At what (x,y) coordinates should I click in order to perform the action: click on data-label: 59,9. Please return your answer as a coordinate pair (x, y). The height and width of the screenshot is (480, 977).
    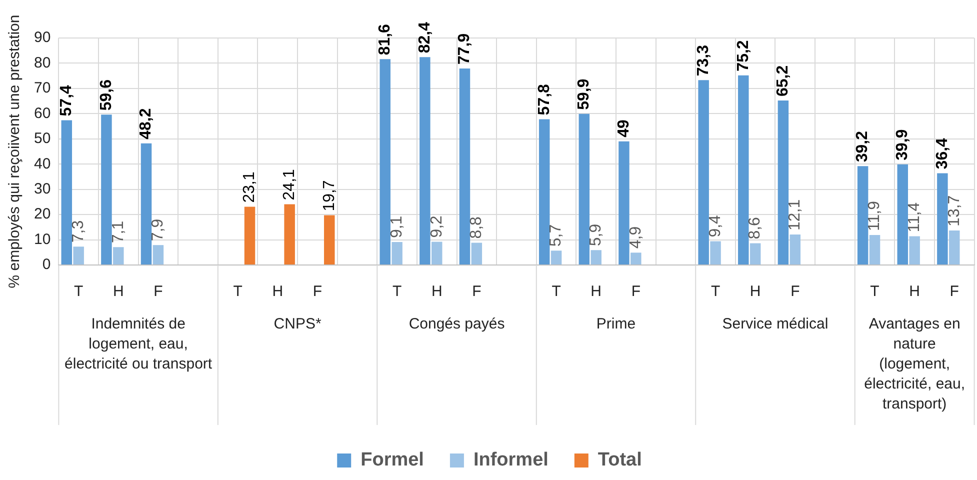
    Looking at the image, I should click on (584, 94).